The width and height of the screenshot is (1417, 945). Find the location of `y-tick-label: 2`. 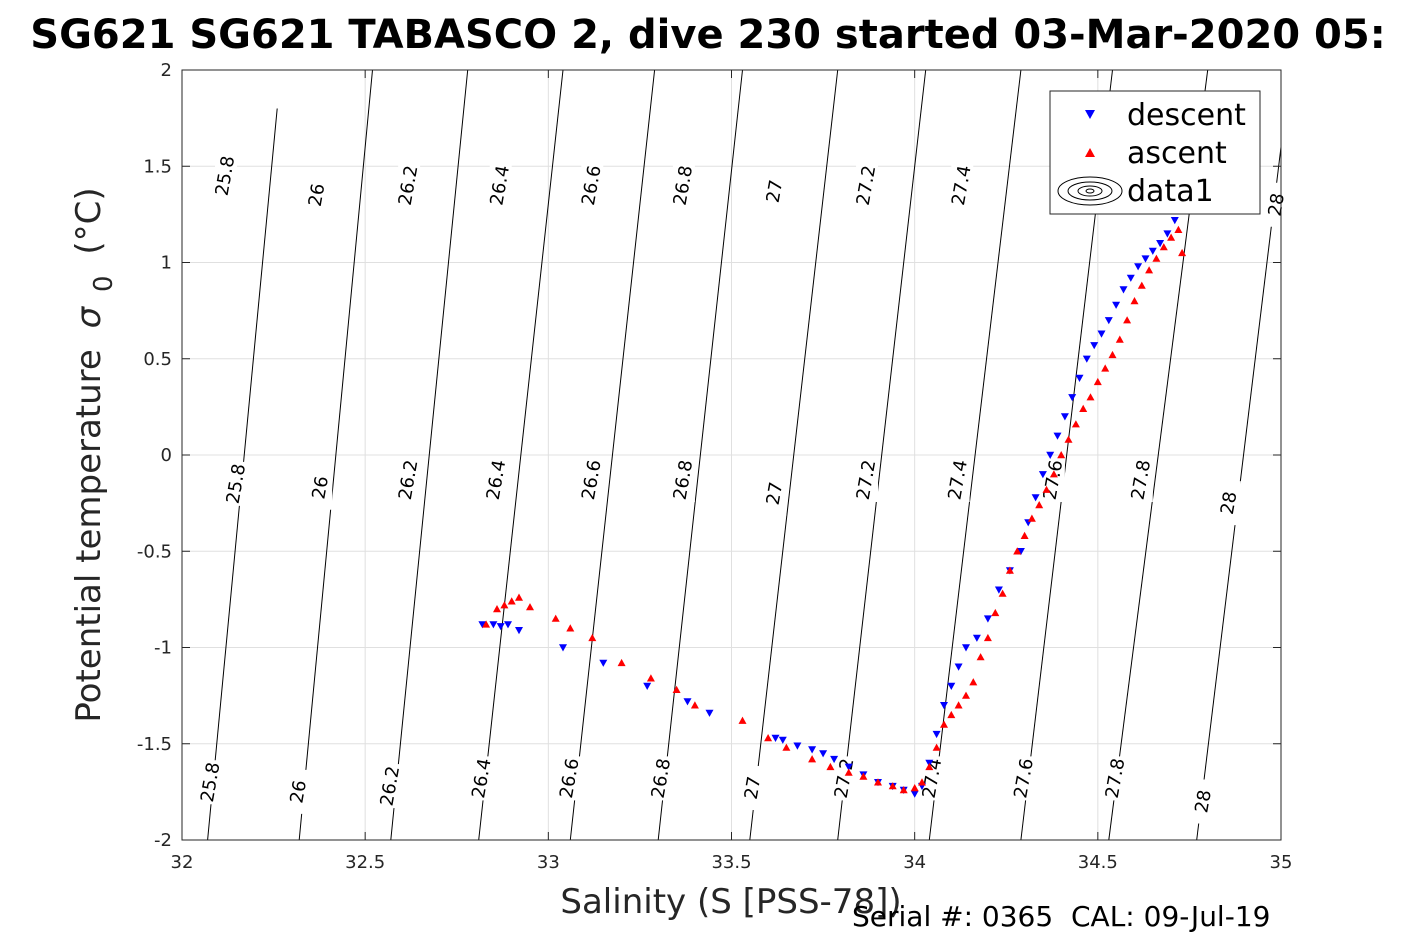

y-tick-label: 2 is located at coordinates (166, 70).